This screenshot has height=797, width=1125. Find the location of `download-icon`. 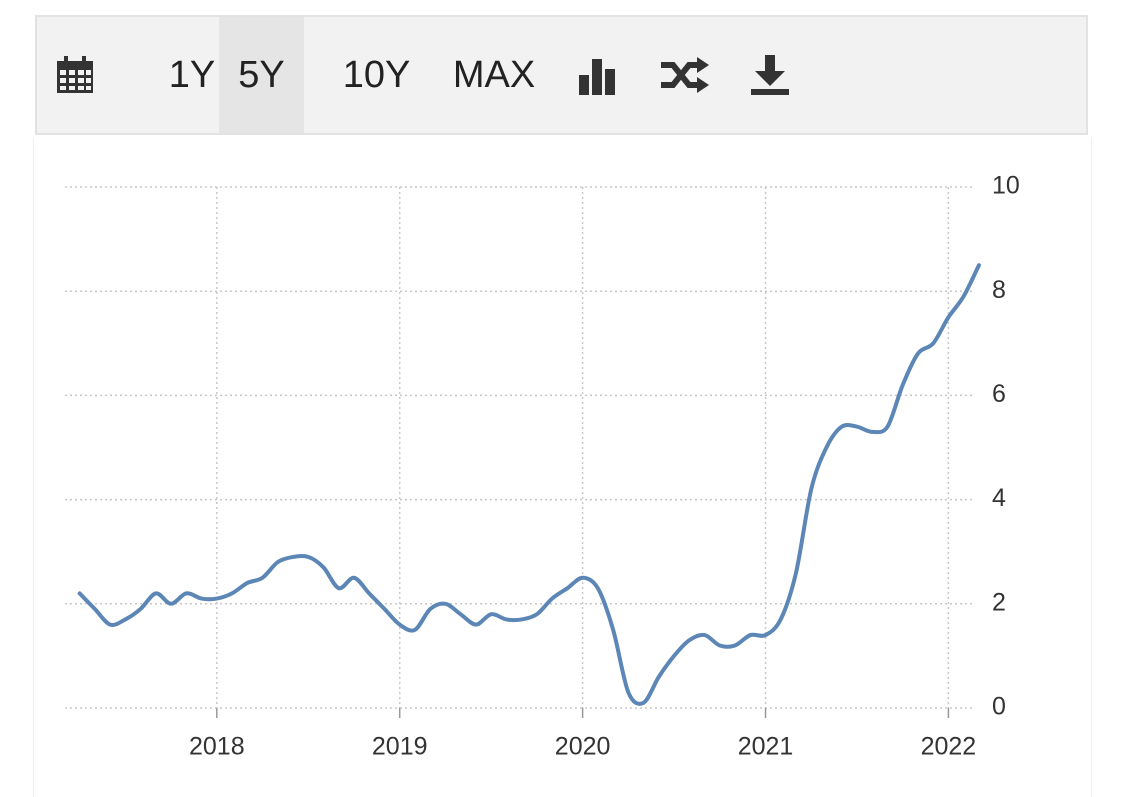

download-icon is located at coordinates (770, 75).